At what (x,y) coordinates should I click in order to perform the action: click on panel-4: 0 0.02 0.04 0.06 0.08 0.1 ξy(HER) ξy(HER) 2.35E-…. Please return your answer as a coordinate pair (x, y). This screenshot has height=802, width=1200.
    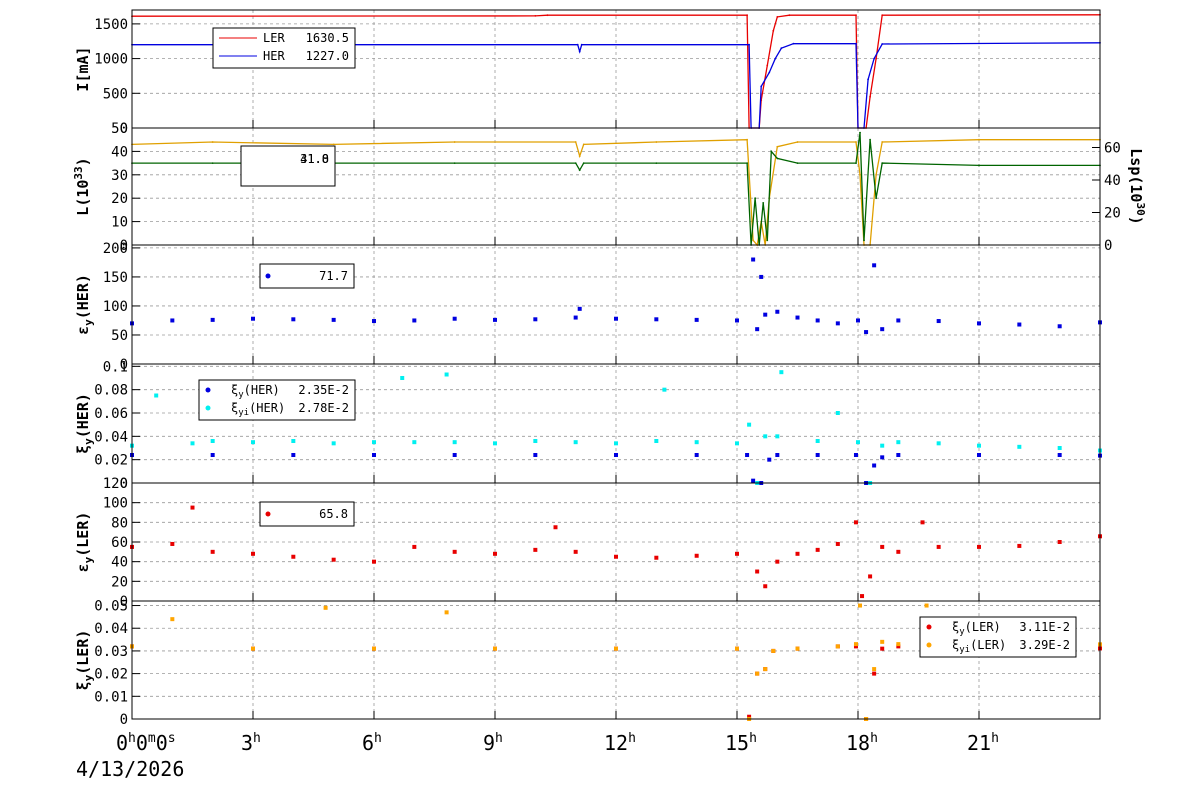
    Looking at the image, I should click on (588, 425).